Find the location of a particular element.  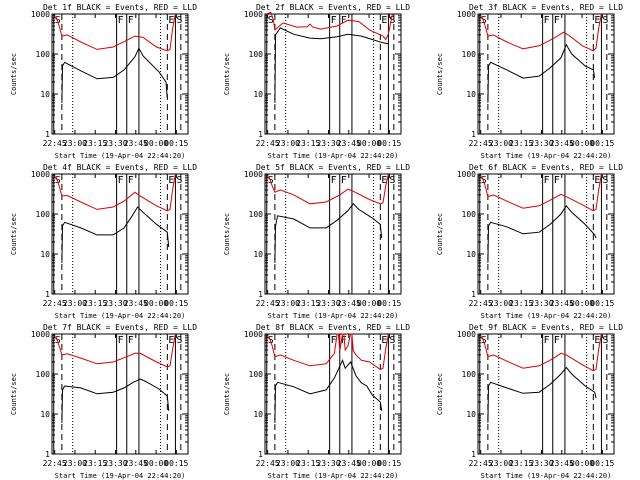

panel-title: Det 2f BLACK = Events, RED = LLD is located at coordinates (333, 7).